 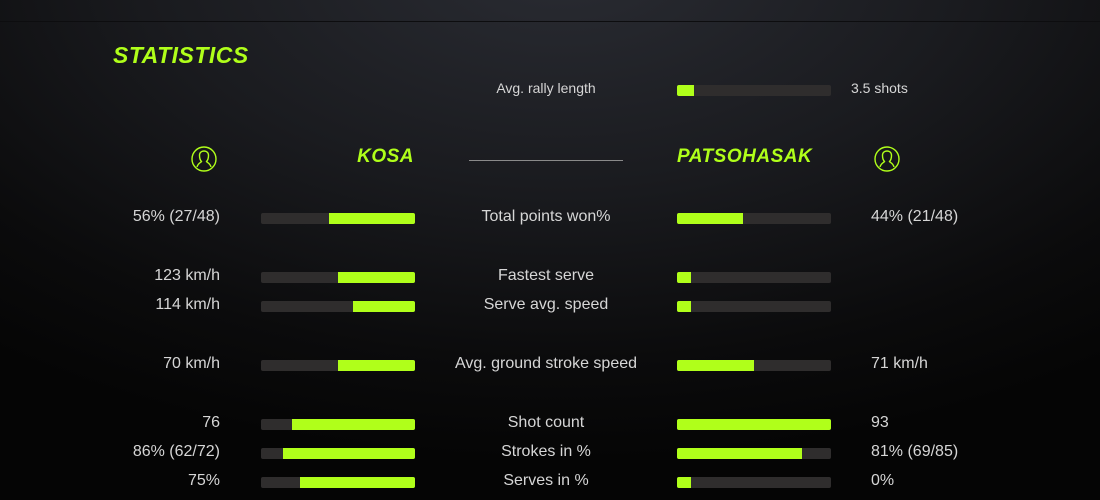 I want to click on stat-label: Total points won%, so click(x=546, y=216).